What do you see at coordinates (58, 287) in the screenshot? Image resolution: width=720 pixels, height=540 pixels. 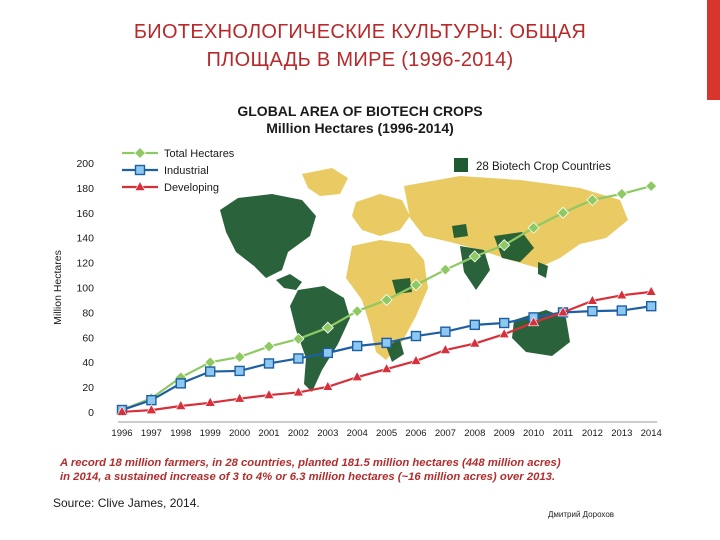 I see `y-axis-label: Million Hectares` at bounding box center [58, 287].